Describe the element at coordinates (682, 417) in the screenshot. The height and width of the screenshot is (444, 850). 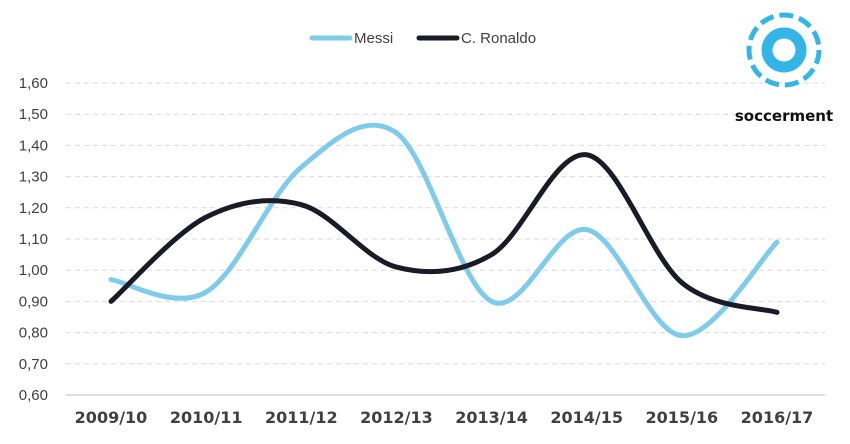
I see `x-category-label: 2015/16` at that location.